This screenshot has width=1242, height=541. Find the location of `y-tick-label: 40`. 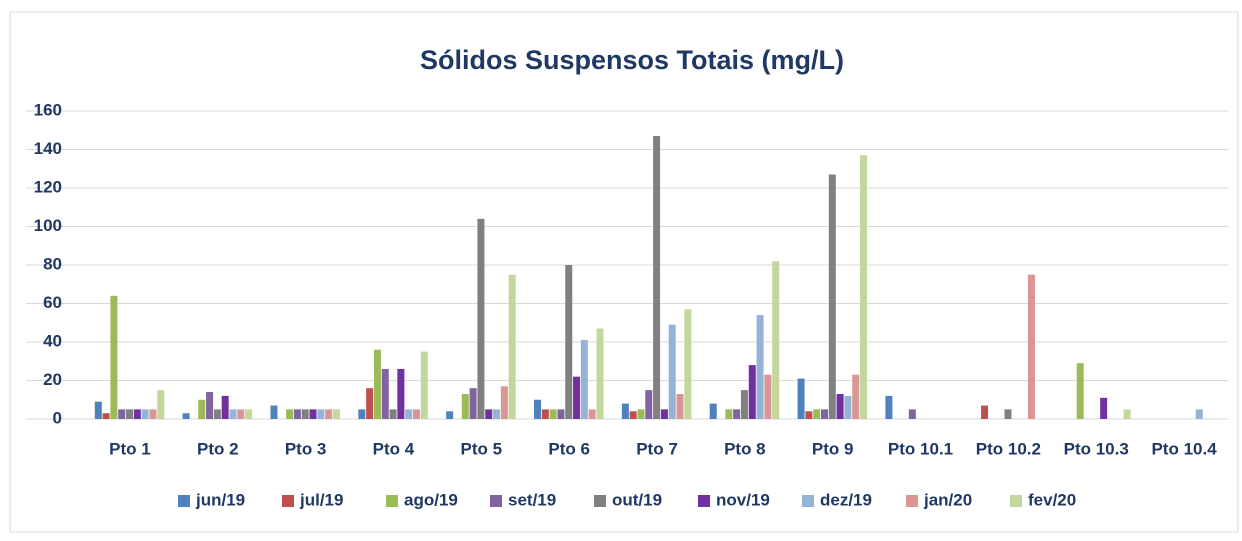

y-tick-label: 40 is located at coordinates (52, 340).